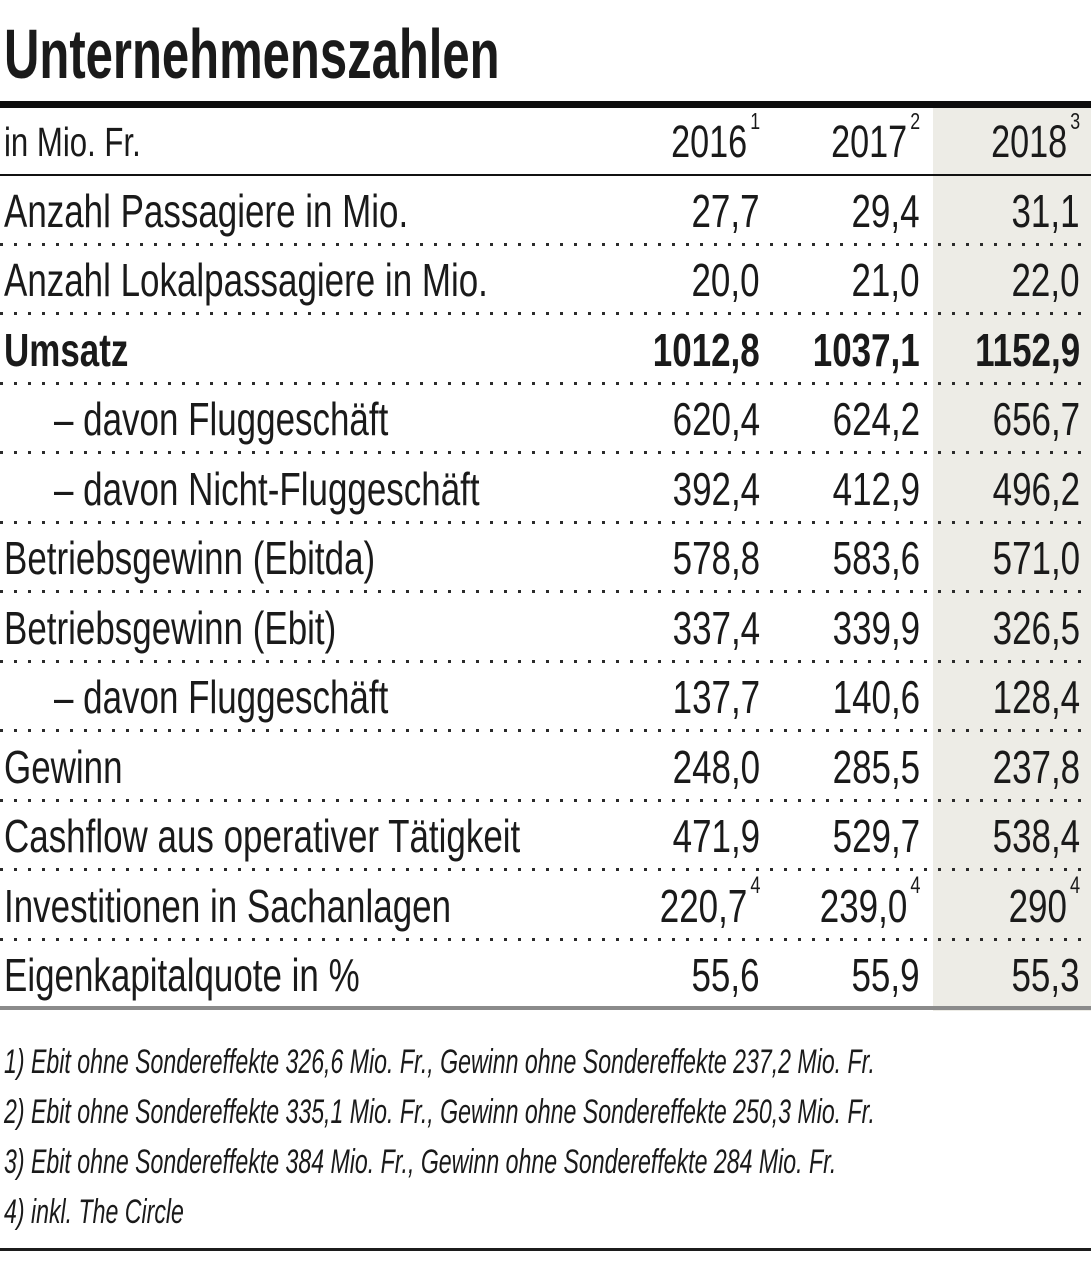 The height and width of the screenshot is (1280, 1091). What do you see at coordinates (725, 280) in the screenshot?
I see `cell-2016: 20,0` at bounding box center [725, 280].